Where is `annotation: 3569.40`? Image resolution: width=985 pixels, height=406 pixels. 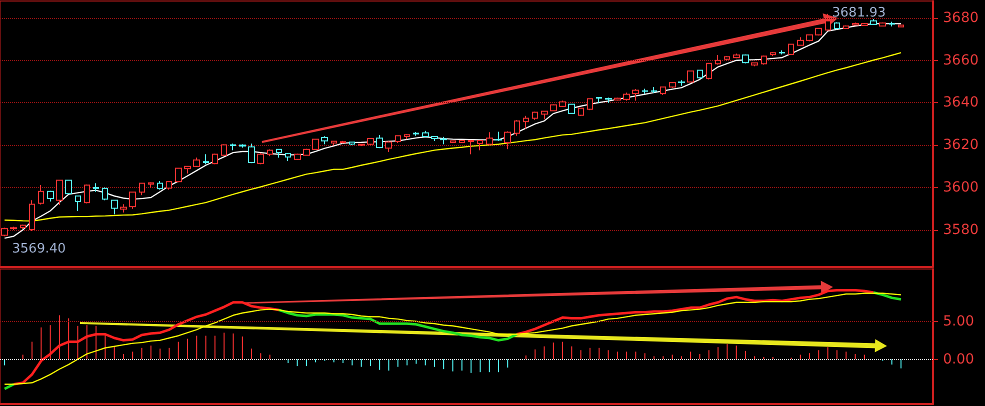 annotation: 3569.40 is located at coordinates (39, 249).